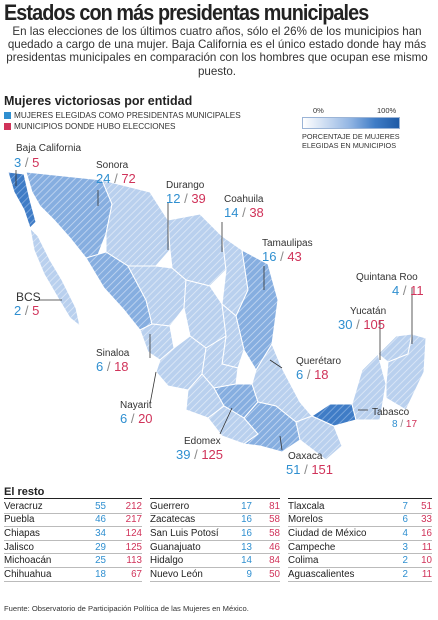 Image resolution: width=438 pixels, height=620 pixels. What do you see at coordinates (396, 290) in the screenshot?
I see `state-women: 4` at bounding box center [396, 290].